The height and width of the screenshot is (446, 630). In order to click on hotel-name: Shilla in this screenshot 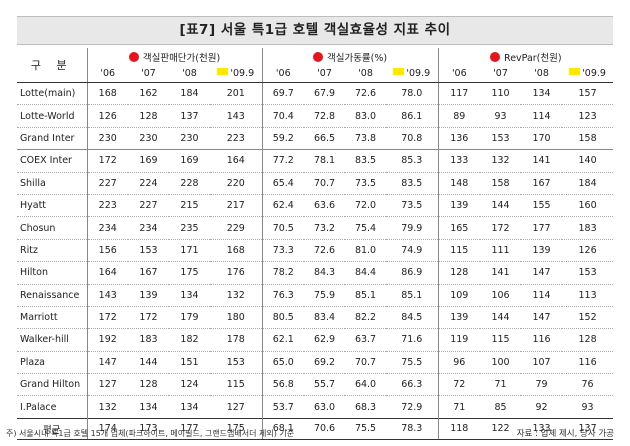, I will do `click(52, 183)`.